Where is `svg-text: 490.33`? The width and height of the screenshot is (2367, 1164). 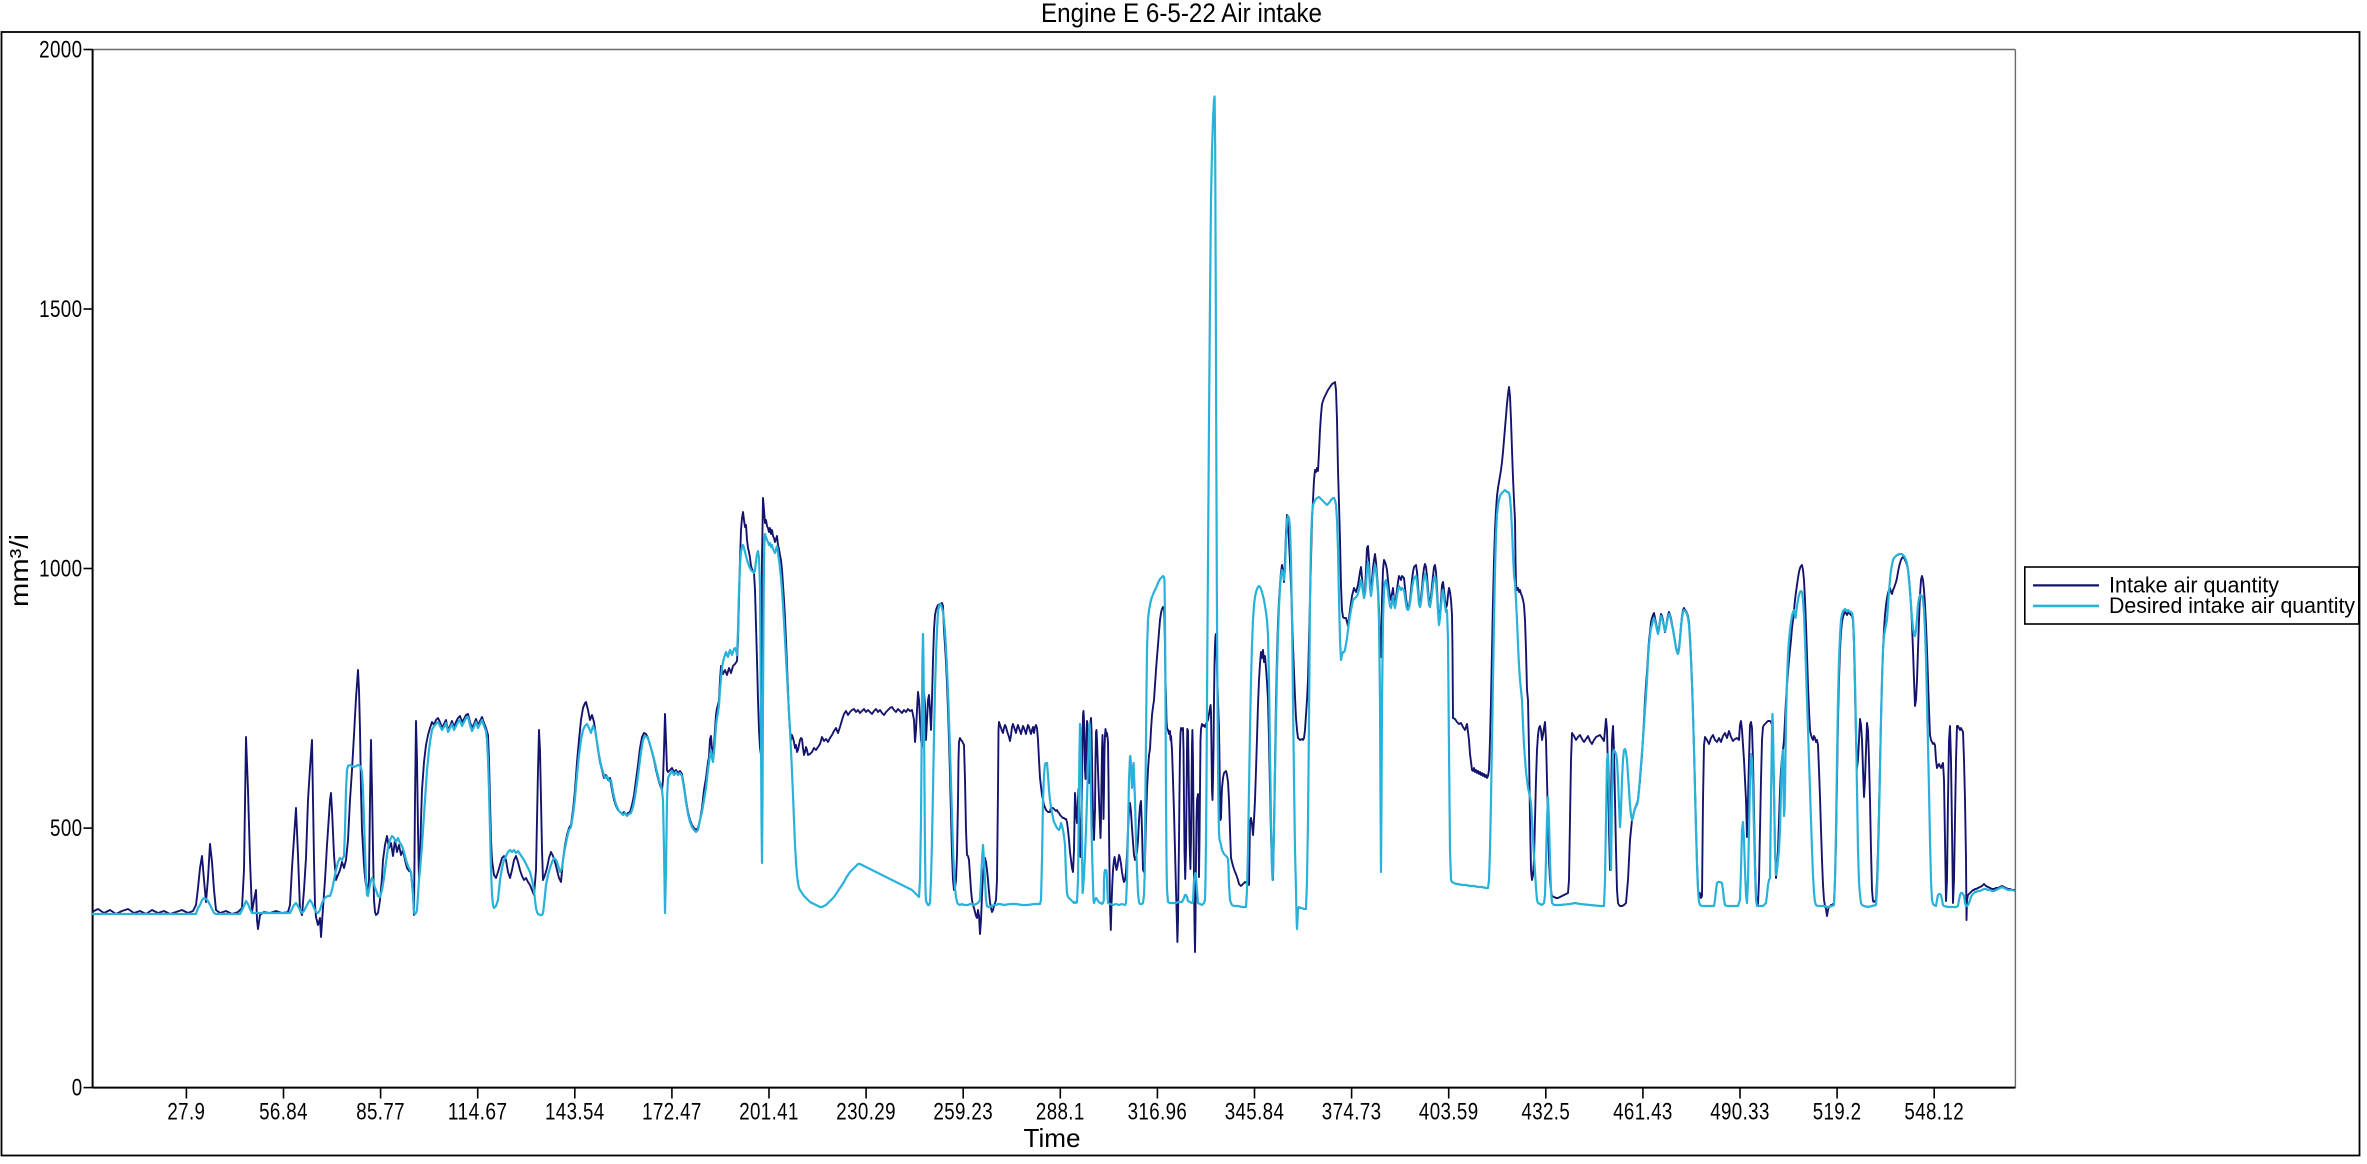 svg-text: 490.33 is located at coordinates (1740, 1112).